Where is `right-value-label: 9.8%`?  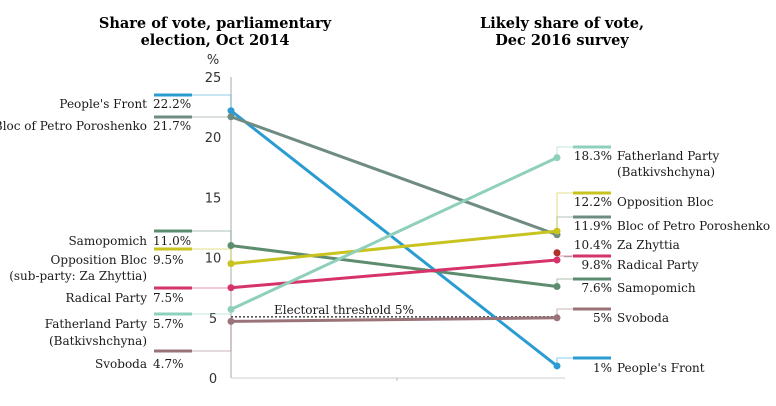
right-value-label: 9.8% is located at coordinates (597, 265).